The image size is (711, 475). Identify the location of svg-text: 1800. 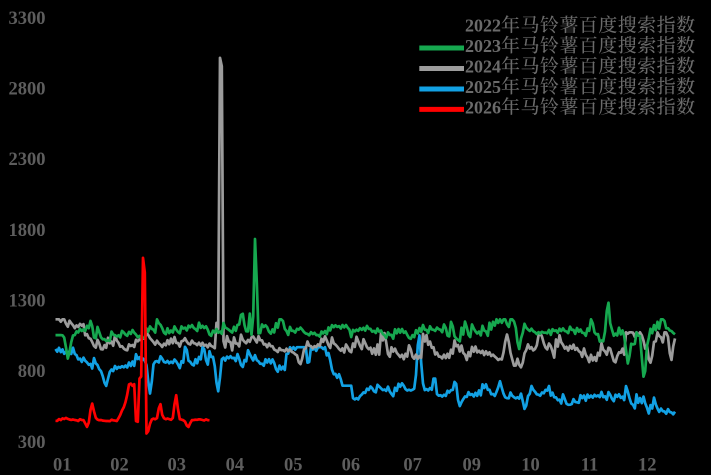
(27, 231).